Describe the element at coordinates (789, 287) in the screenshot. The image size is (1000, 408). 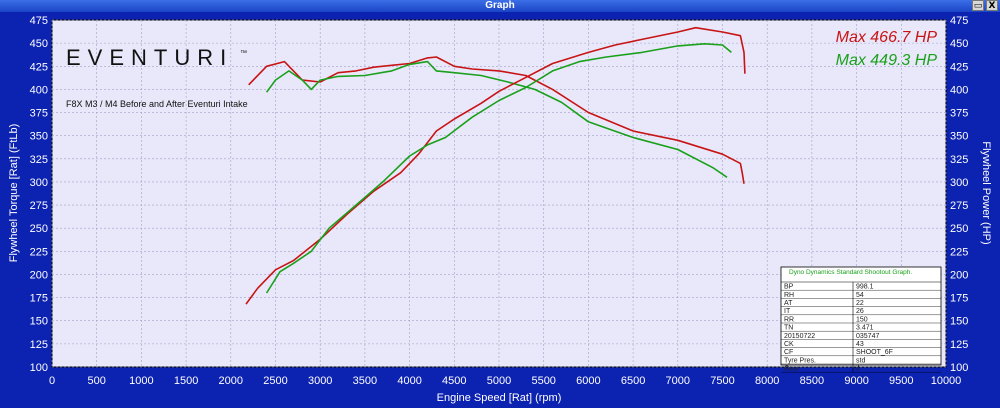
I see `info-table-key: BP` at that location.